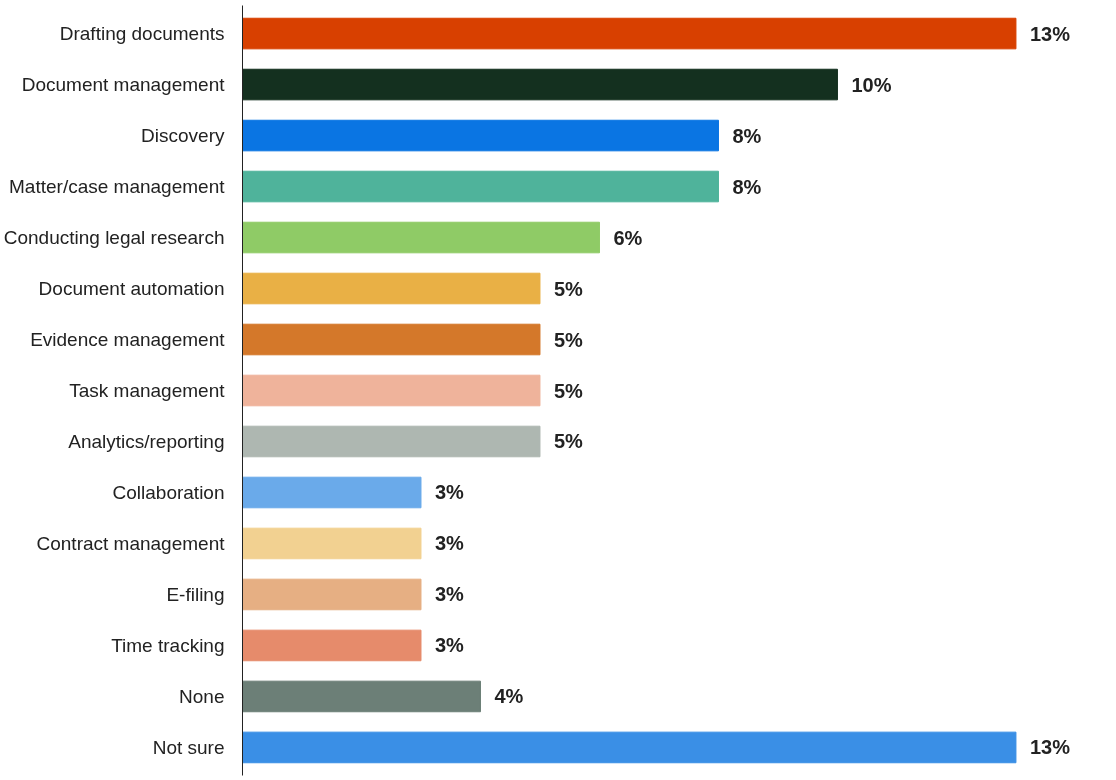 This screenshot has width=1116, height=780. I want to click on y-tick-label: Collaboration, so click(168, 492).